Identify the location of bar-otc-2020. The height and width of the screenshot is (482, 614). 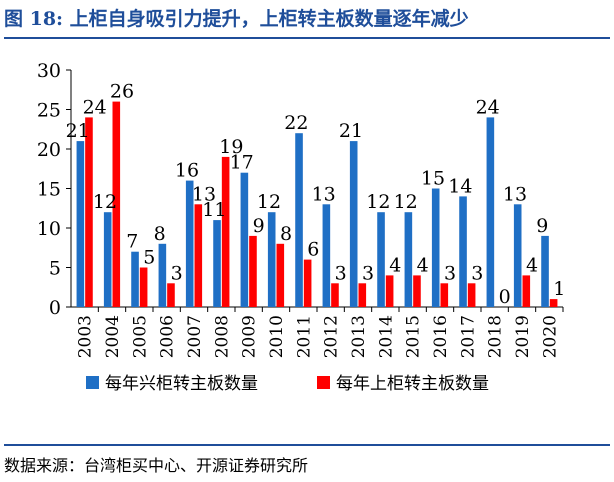
(553, 303).